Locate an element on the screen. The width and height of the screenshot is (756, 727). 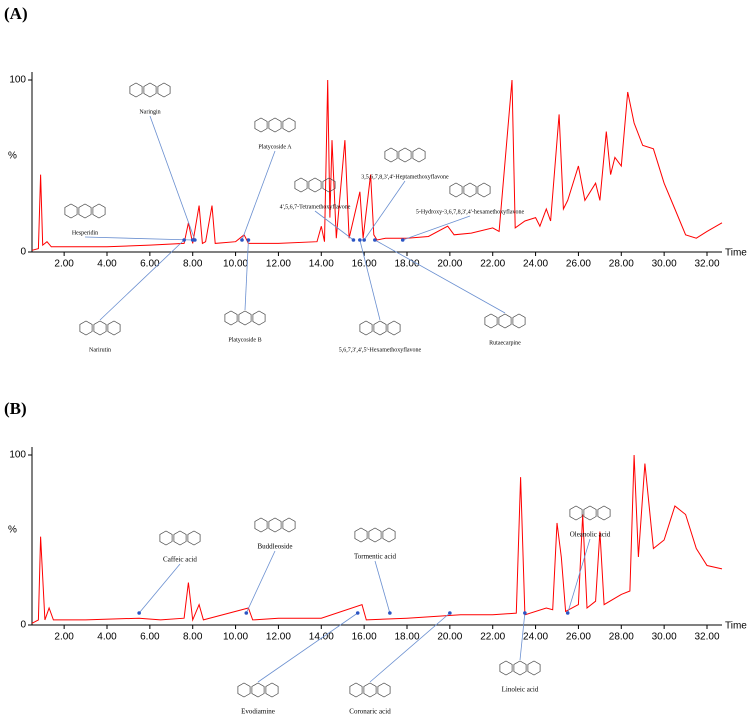
compound-name: 5,6,7,3',4',5'-Hexamethoxyflavone is located at coordinates (380, 349).